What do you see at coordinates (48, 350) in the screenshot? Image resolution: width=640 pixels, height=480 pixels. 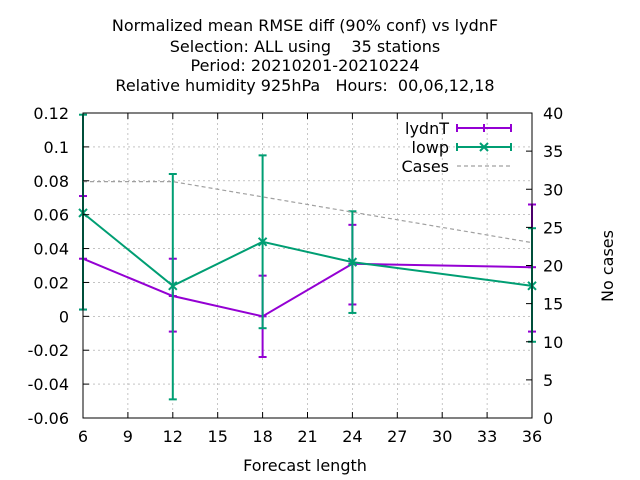 I see `y-tick-label: -0.02` at bounding box center [48, 350].